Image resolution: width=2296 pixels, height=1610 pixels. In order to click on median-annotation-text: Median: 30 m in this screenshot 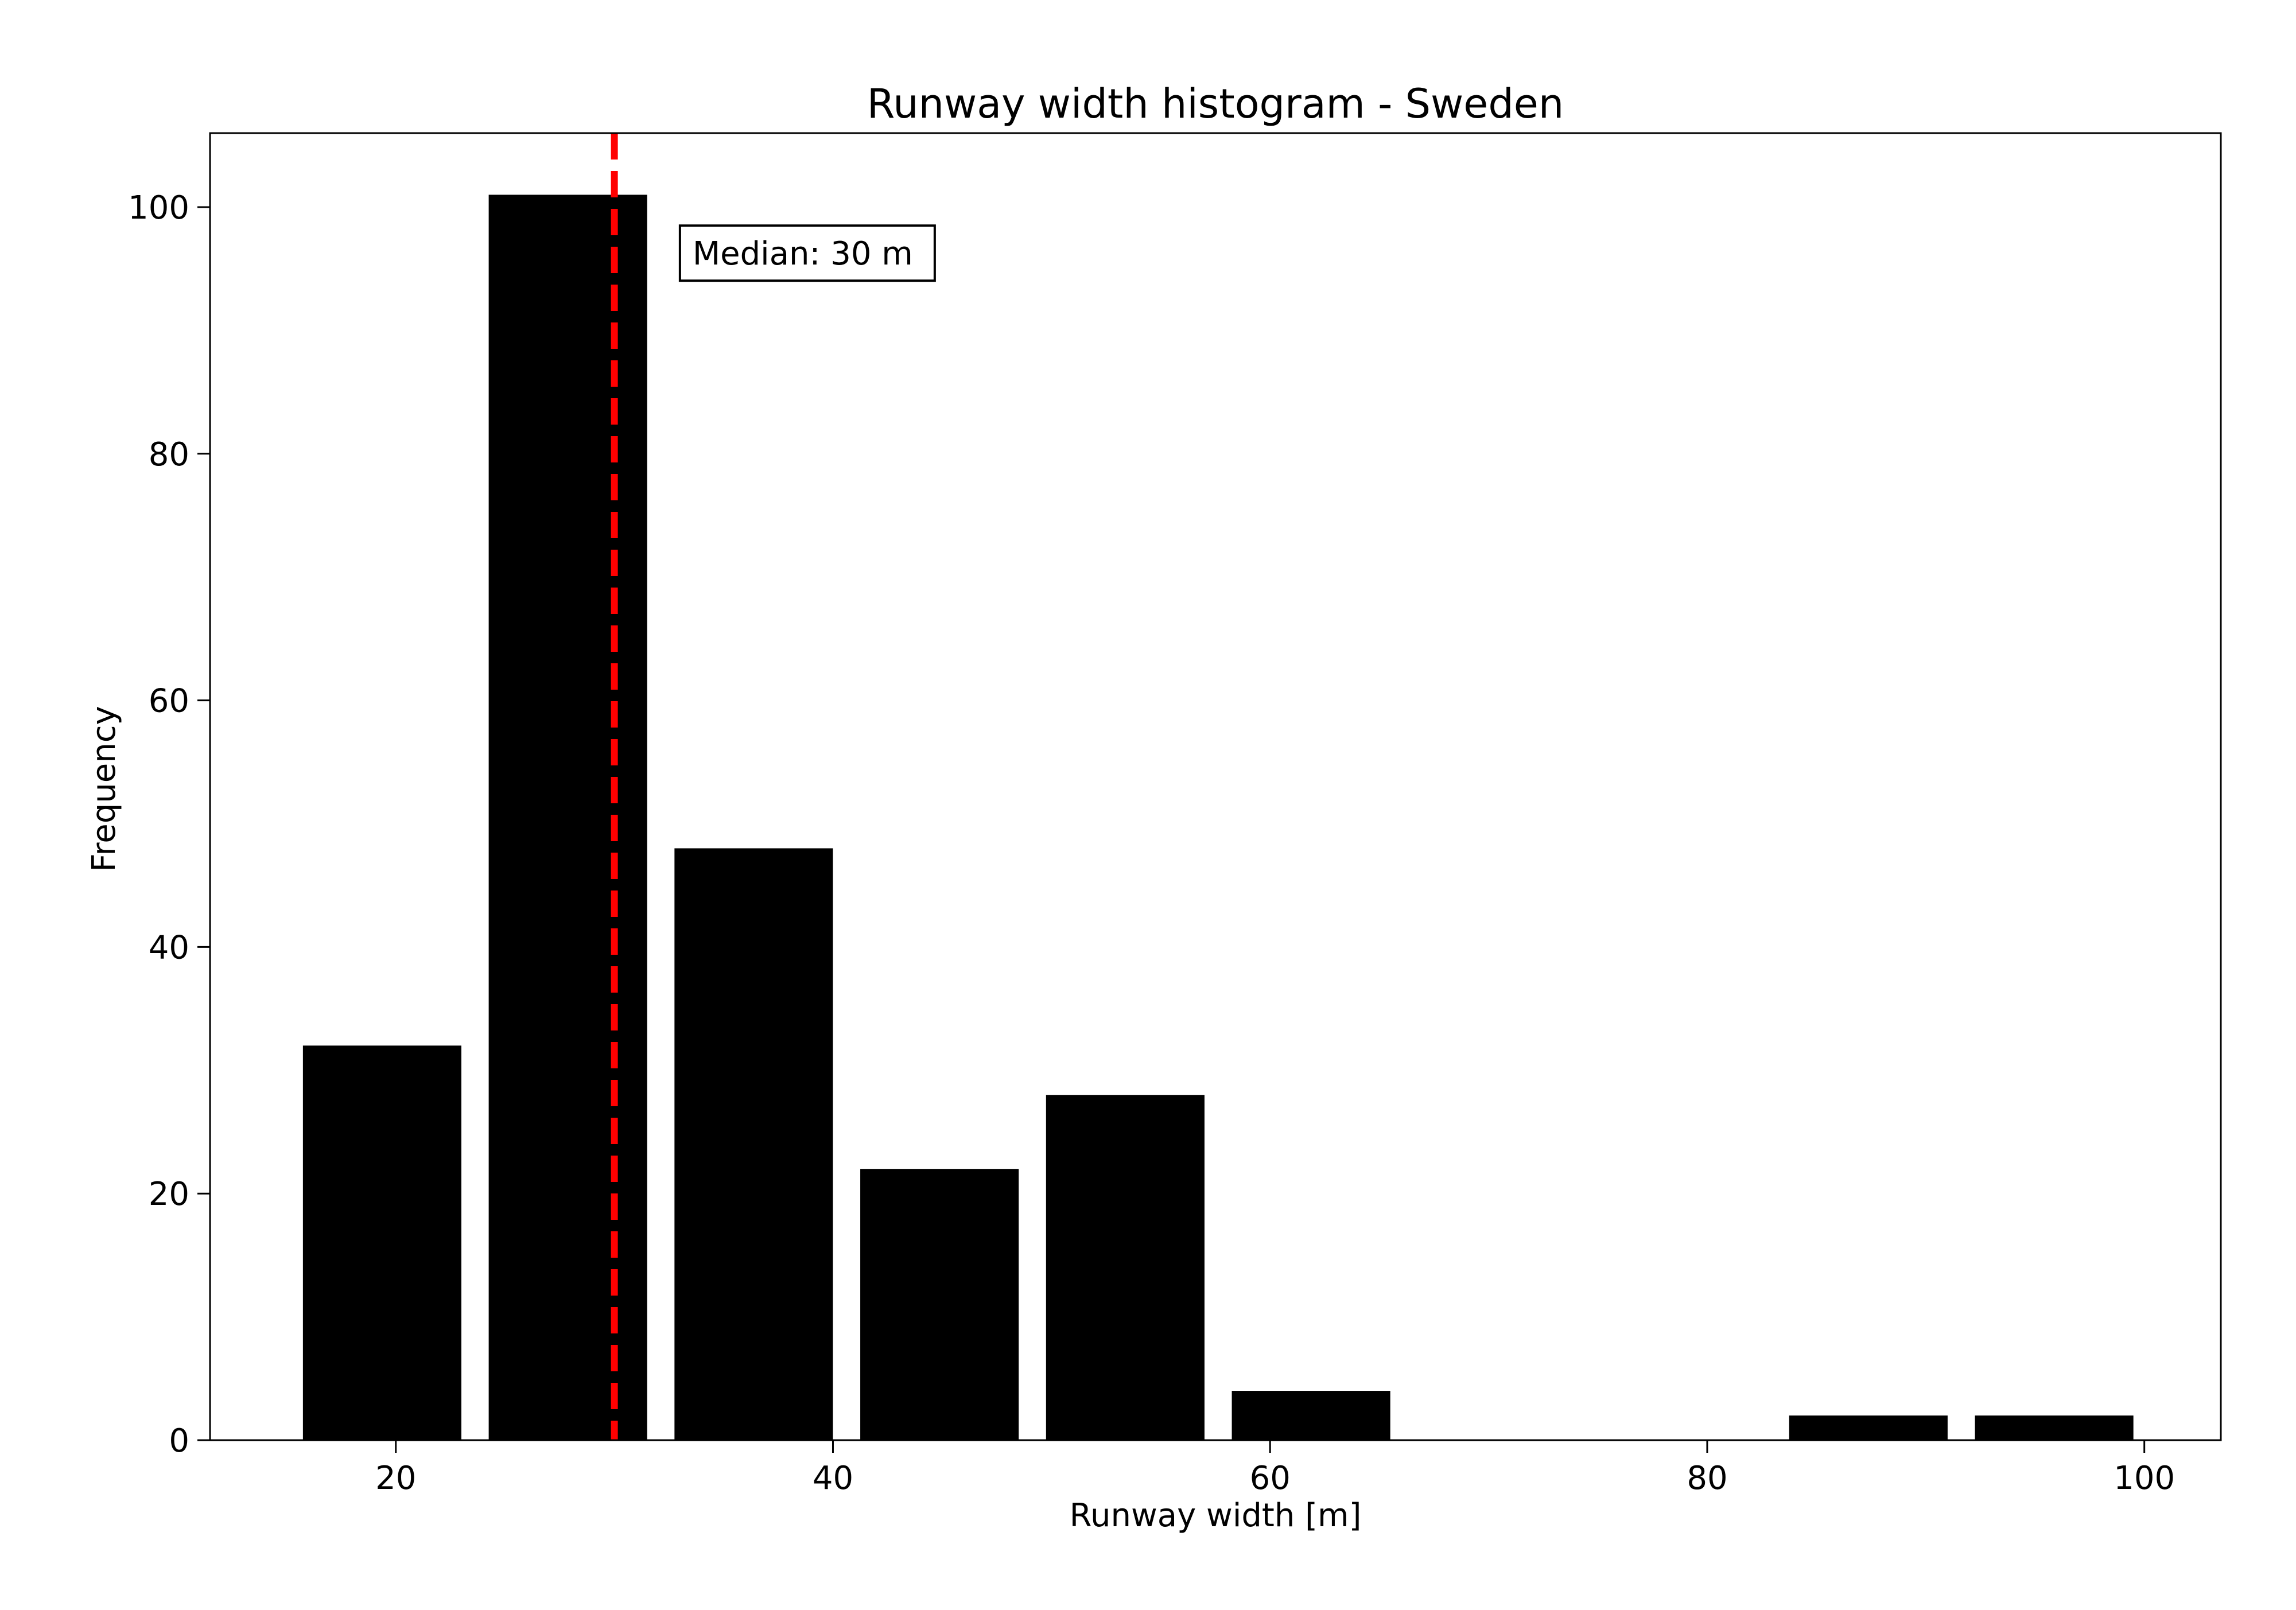, I will do `click(803, 254)`.